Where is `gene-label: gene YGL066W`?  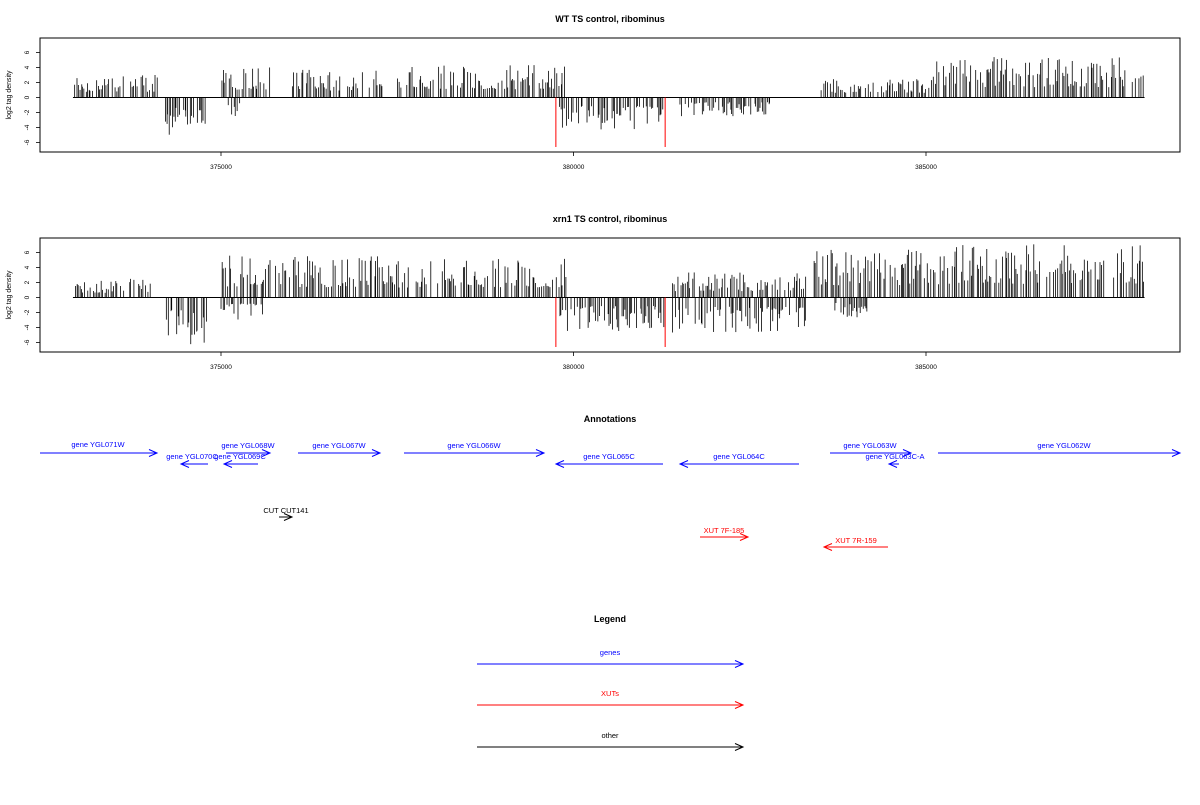 gene-label: gene YGL066W is located at coordinates (474, 445).